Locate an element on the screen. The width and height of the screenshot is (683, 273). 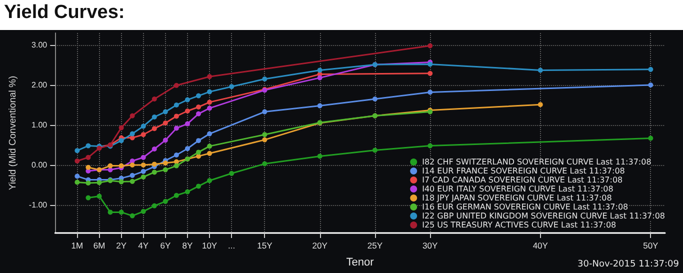
x-tick-label: 4Y is located at coordinates (143, 245).